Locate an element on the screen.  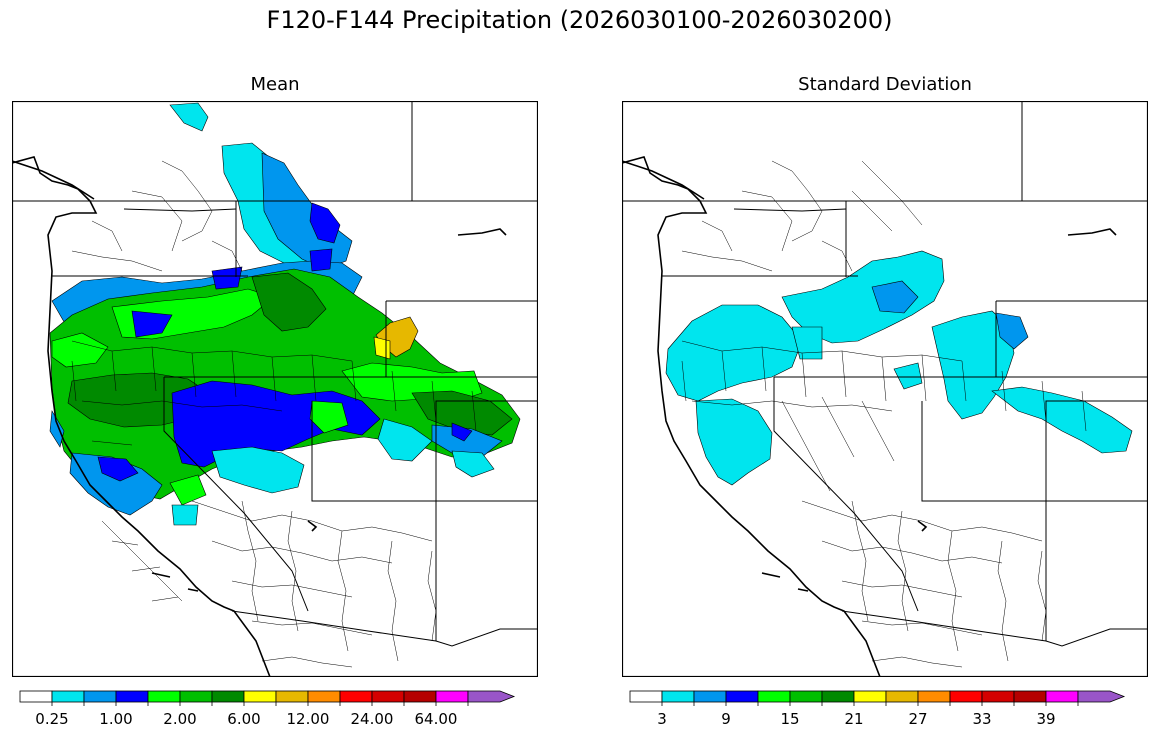
colorbar-tick-label: 9 is located at coordinates (726, 719).